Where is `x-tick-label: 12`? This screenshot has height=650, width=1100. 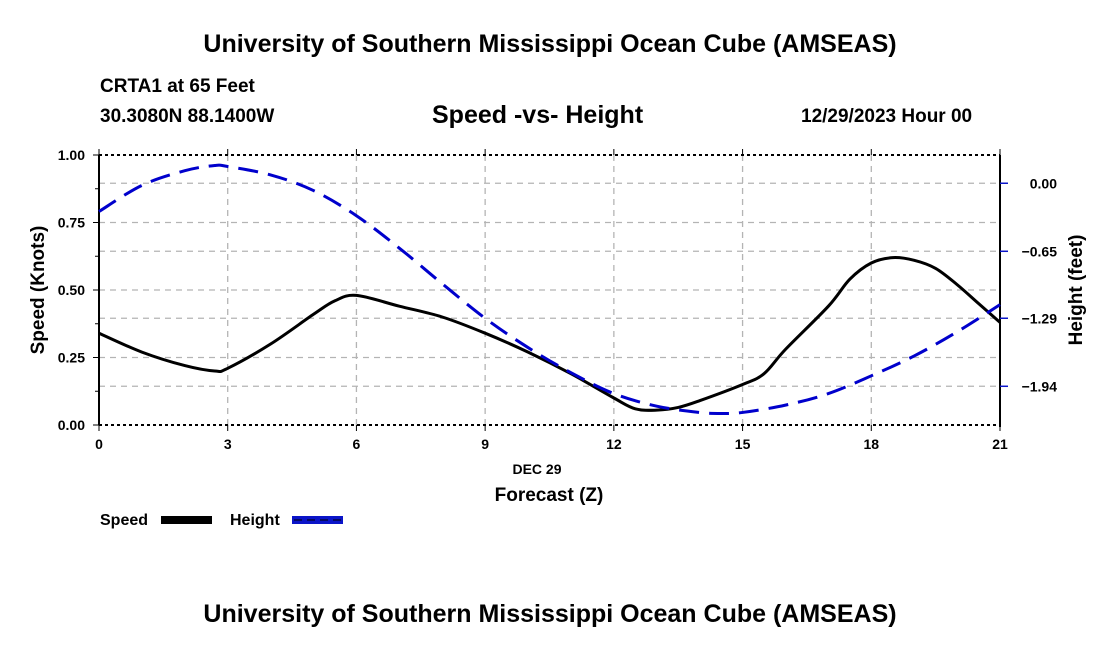 x-tick-label: 12 is located at coordinates (614, 444).